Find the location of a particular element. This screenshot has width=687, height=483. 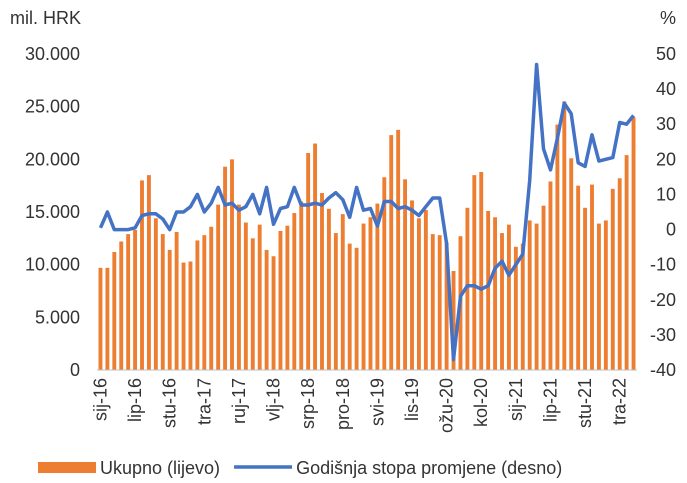

y-tick-label: 15.000 is located at coordinates (52, 212).